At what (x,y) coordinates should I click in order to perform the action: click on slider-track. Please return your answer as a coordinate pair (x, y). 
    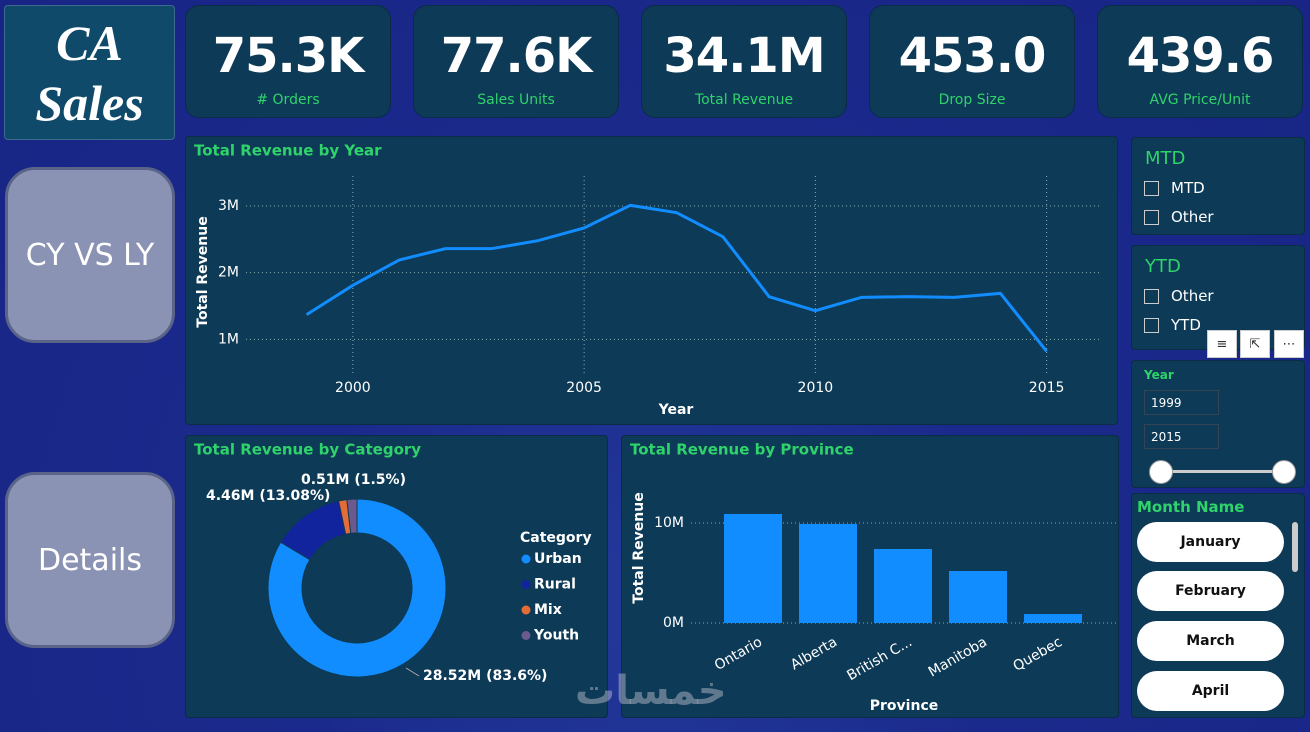
    Looking at the image, I should click on (1222, 471).